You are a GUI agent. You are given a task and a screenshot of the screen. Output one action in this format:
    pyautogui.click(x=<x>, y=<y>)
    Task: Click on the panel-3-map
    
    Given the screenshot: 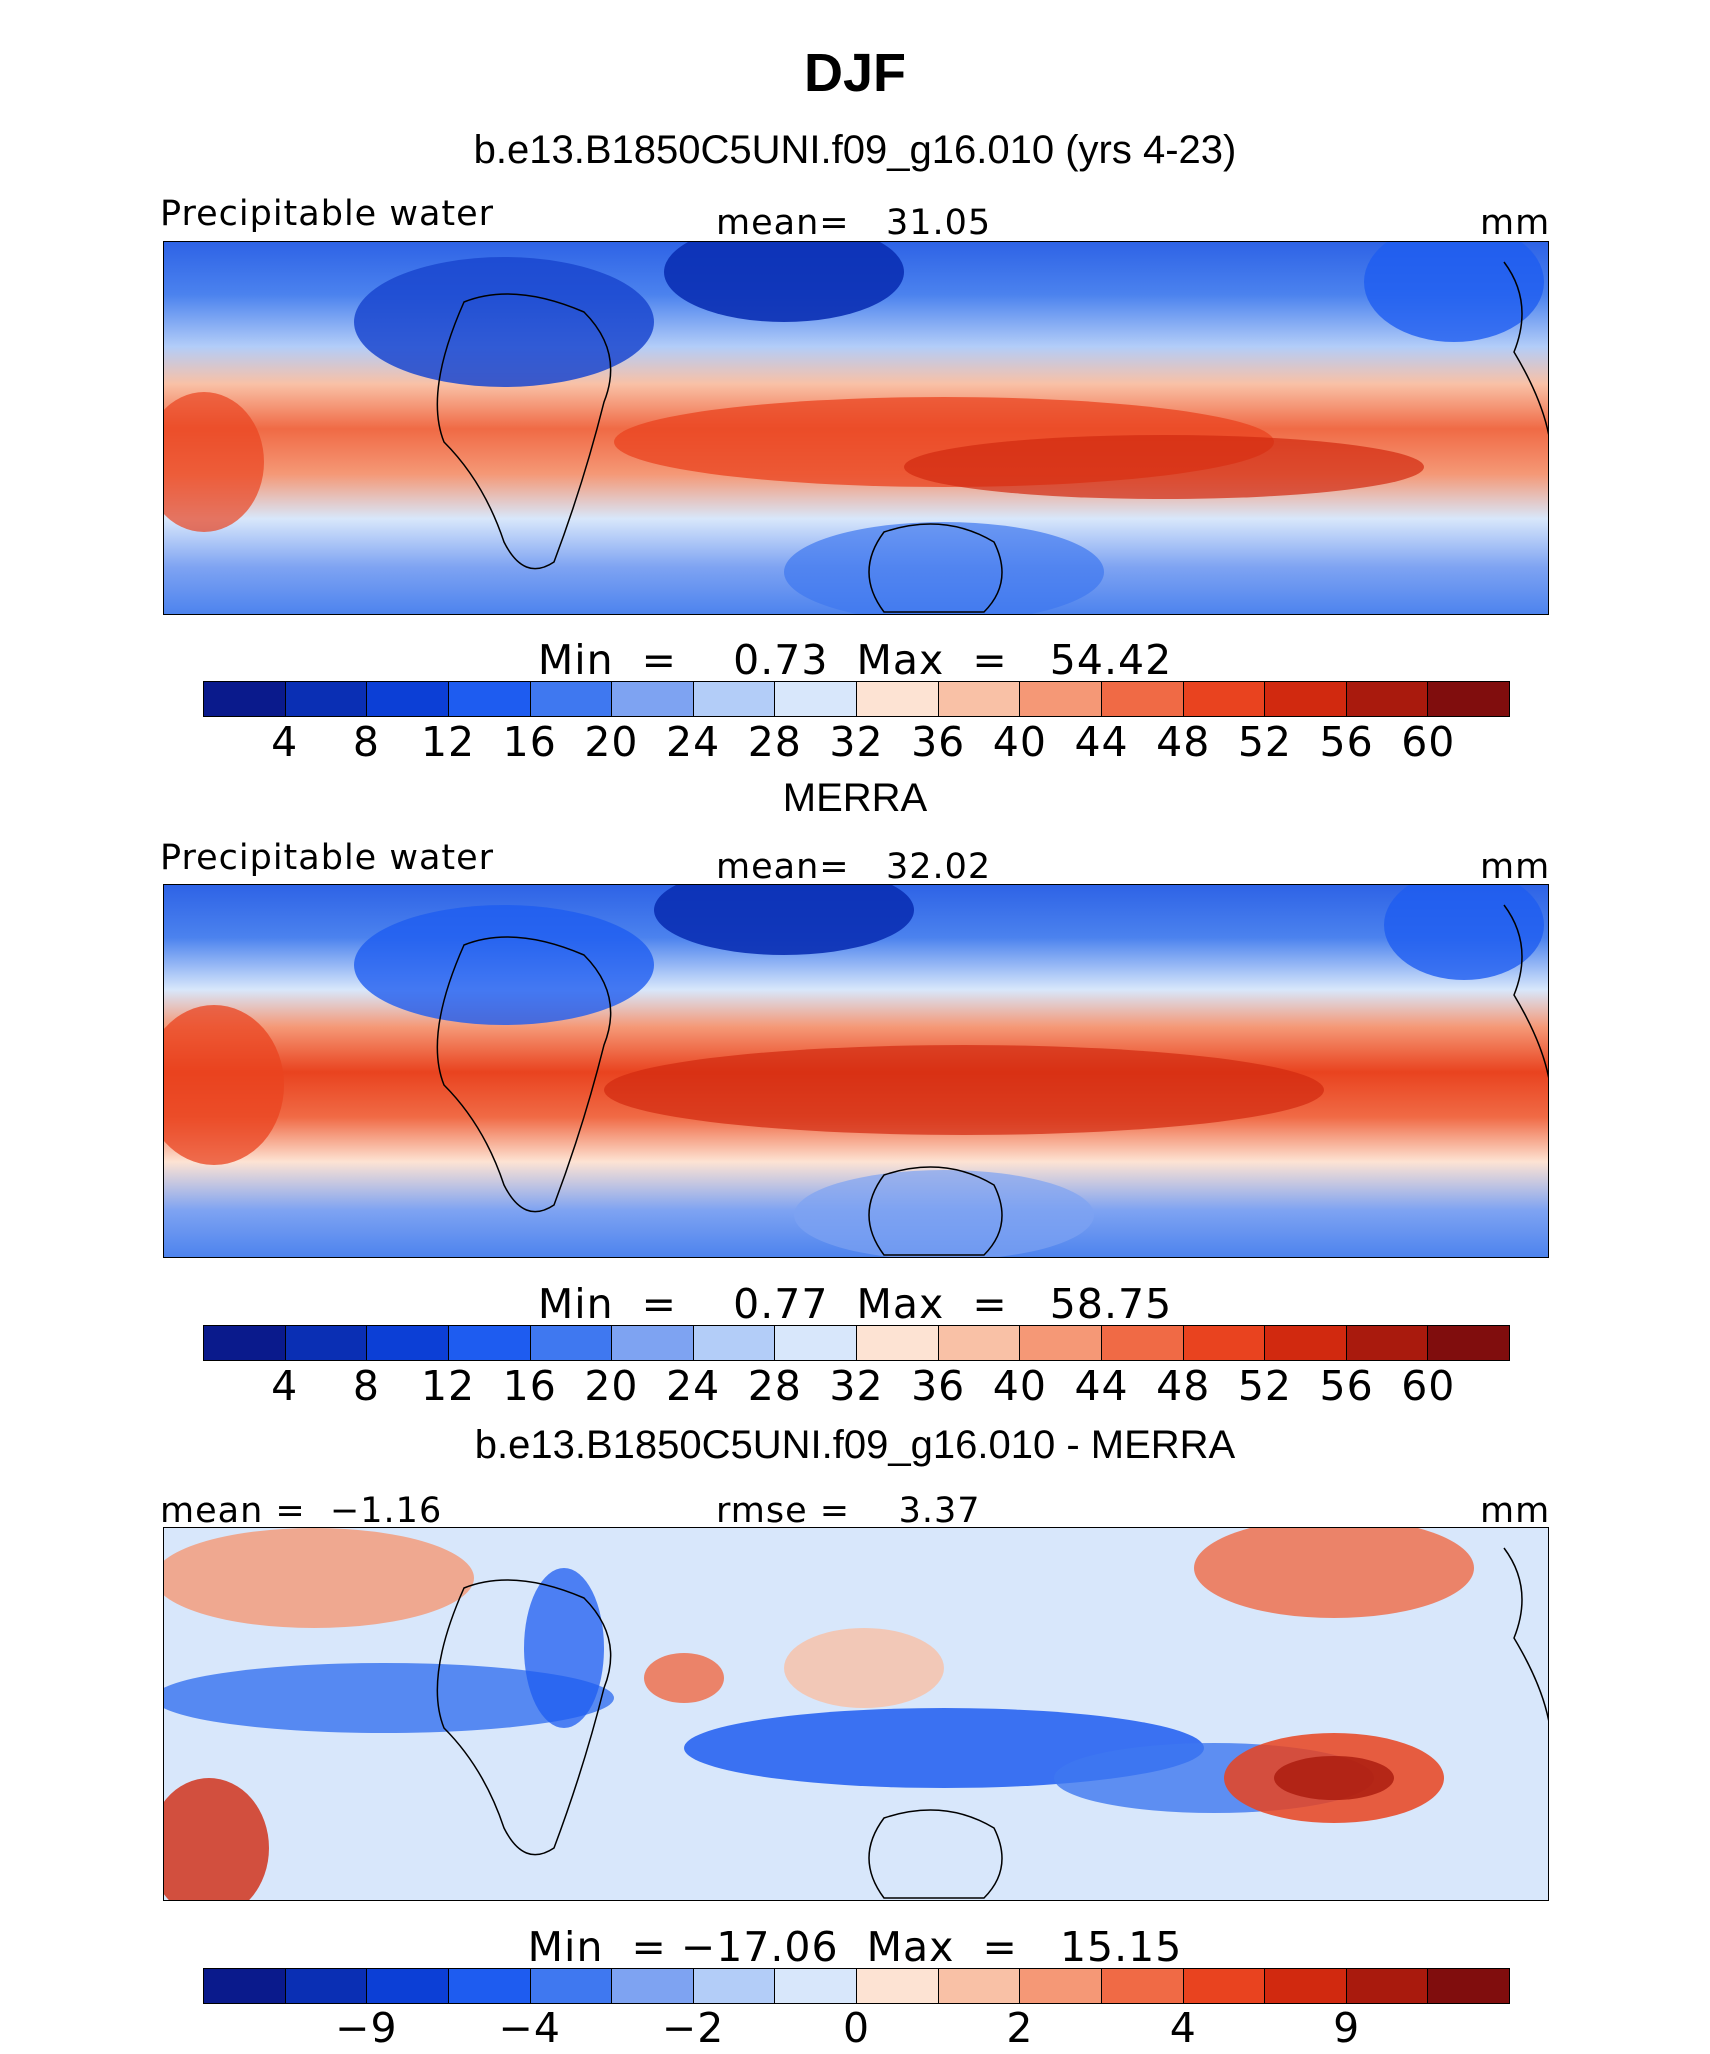 What is the action you would take?
    pyautogui.click(x=856, y=1714)
    